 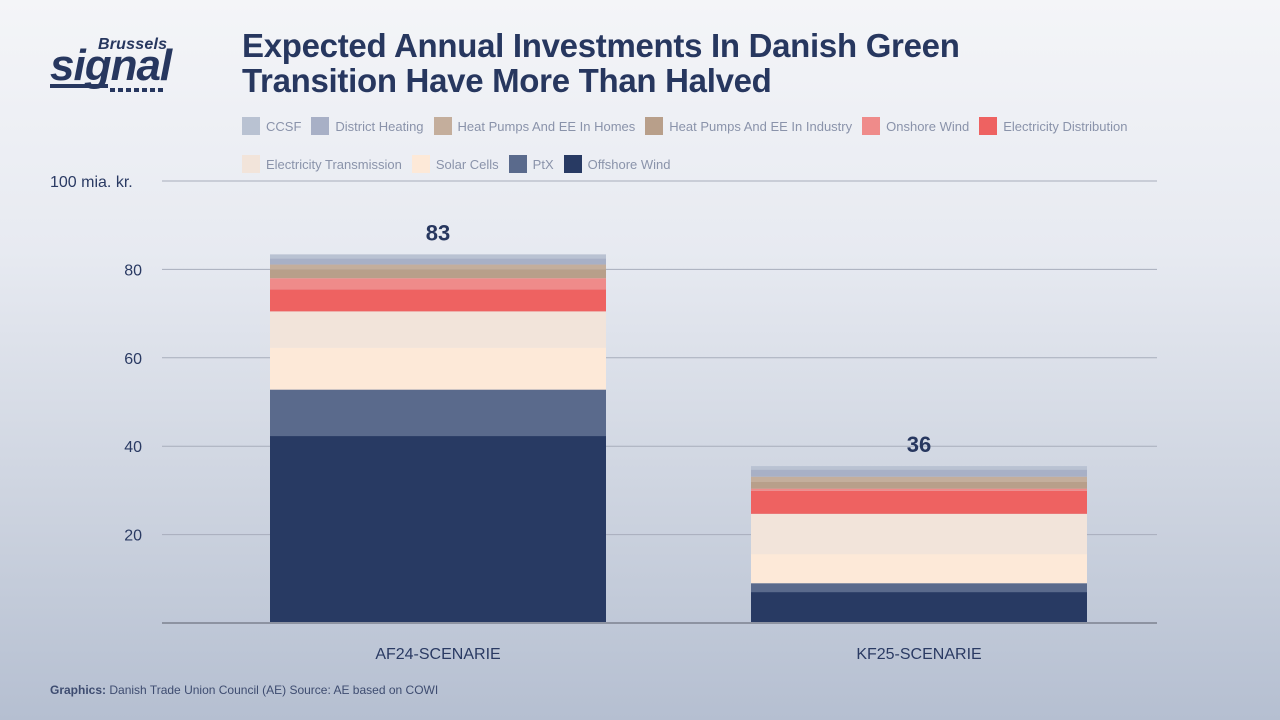 What do you see at coordinates (91, 182) in the screenshot?
I see `y-axis-unit-label: 100 mia. kr.` at bounding box center [91, 182].